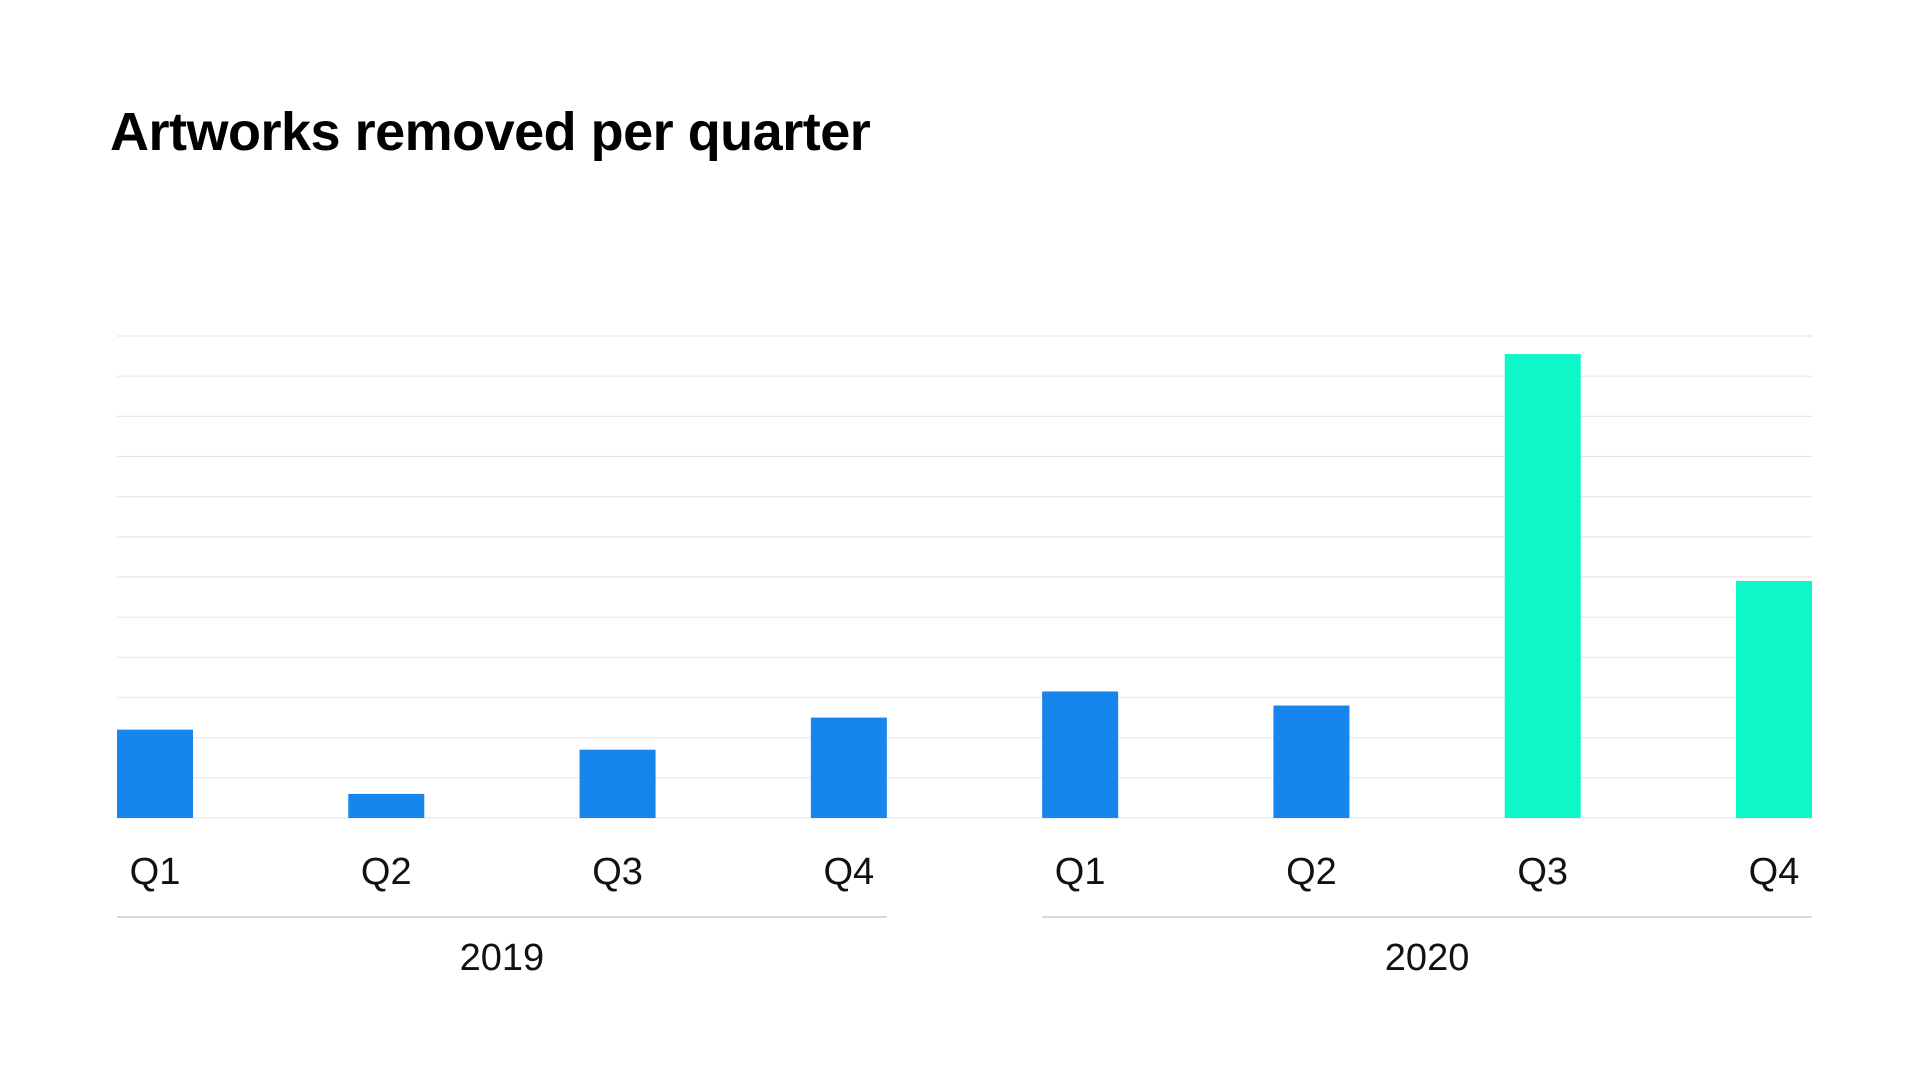 This screenshot has height=1080, width=1920. What do you see at coordinates (965, 872) in the screenshot?
I see `category-labels: Q1 Q2 Q3 Q4 Q1 Q2 Q3 Q4` at bounding box center [965, 872].